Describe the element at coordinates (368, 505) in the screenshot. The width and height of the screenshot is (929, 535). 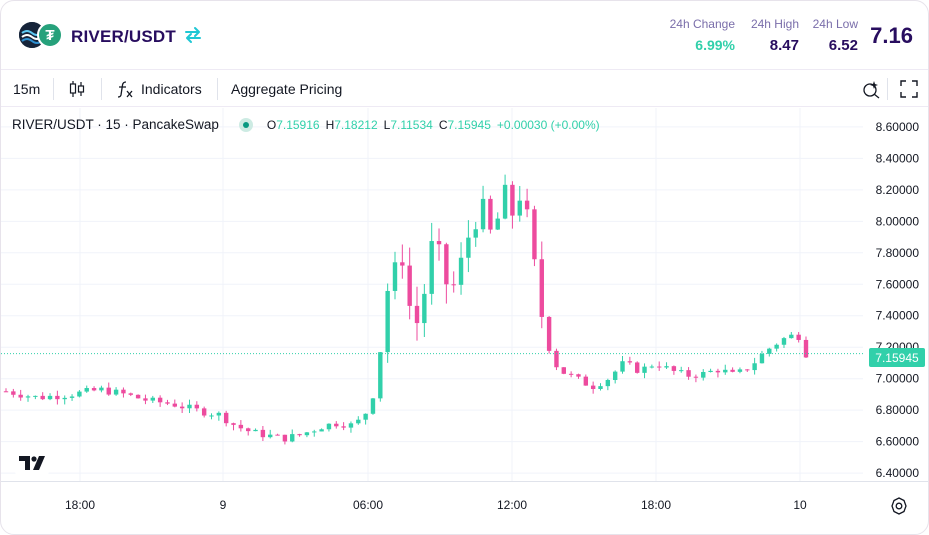
I see `x-tick-label: 06:00` at that location.